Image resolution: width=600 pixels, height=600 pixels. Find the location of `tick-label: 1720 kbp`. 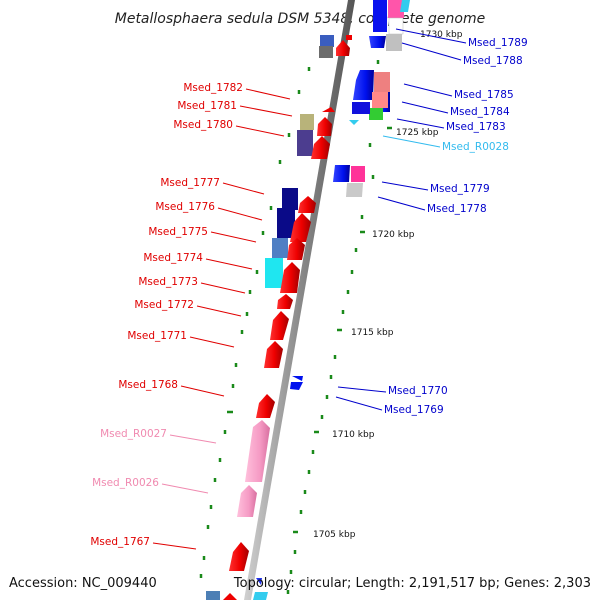

tick-label: 1720 kbp is located at coordinates (393, 235).